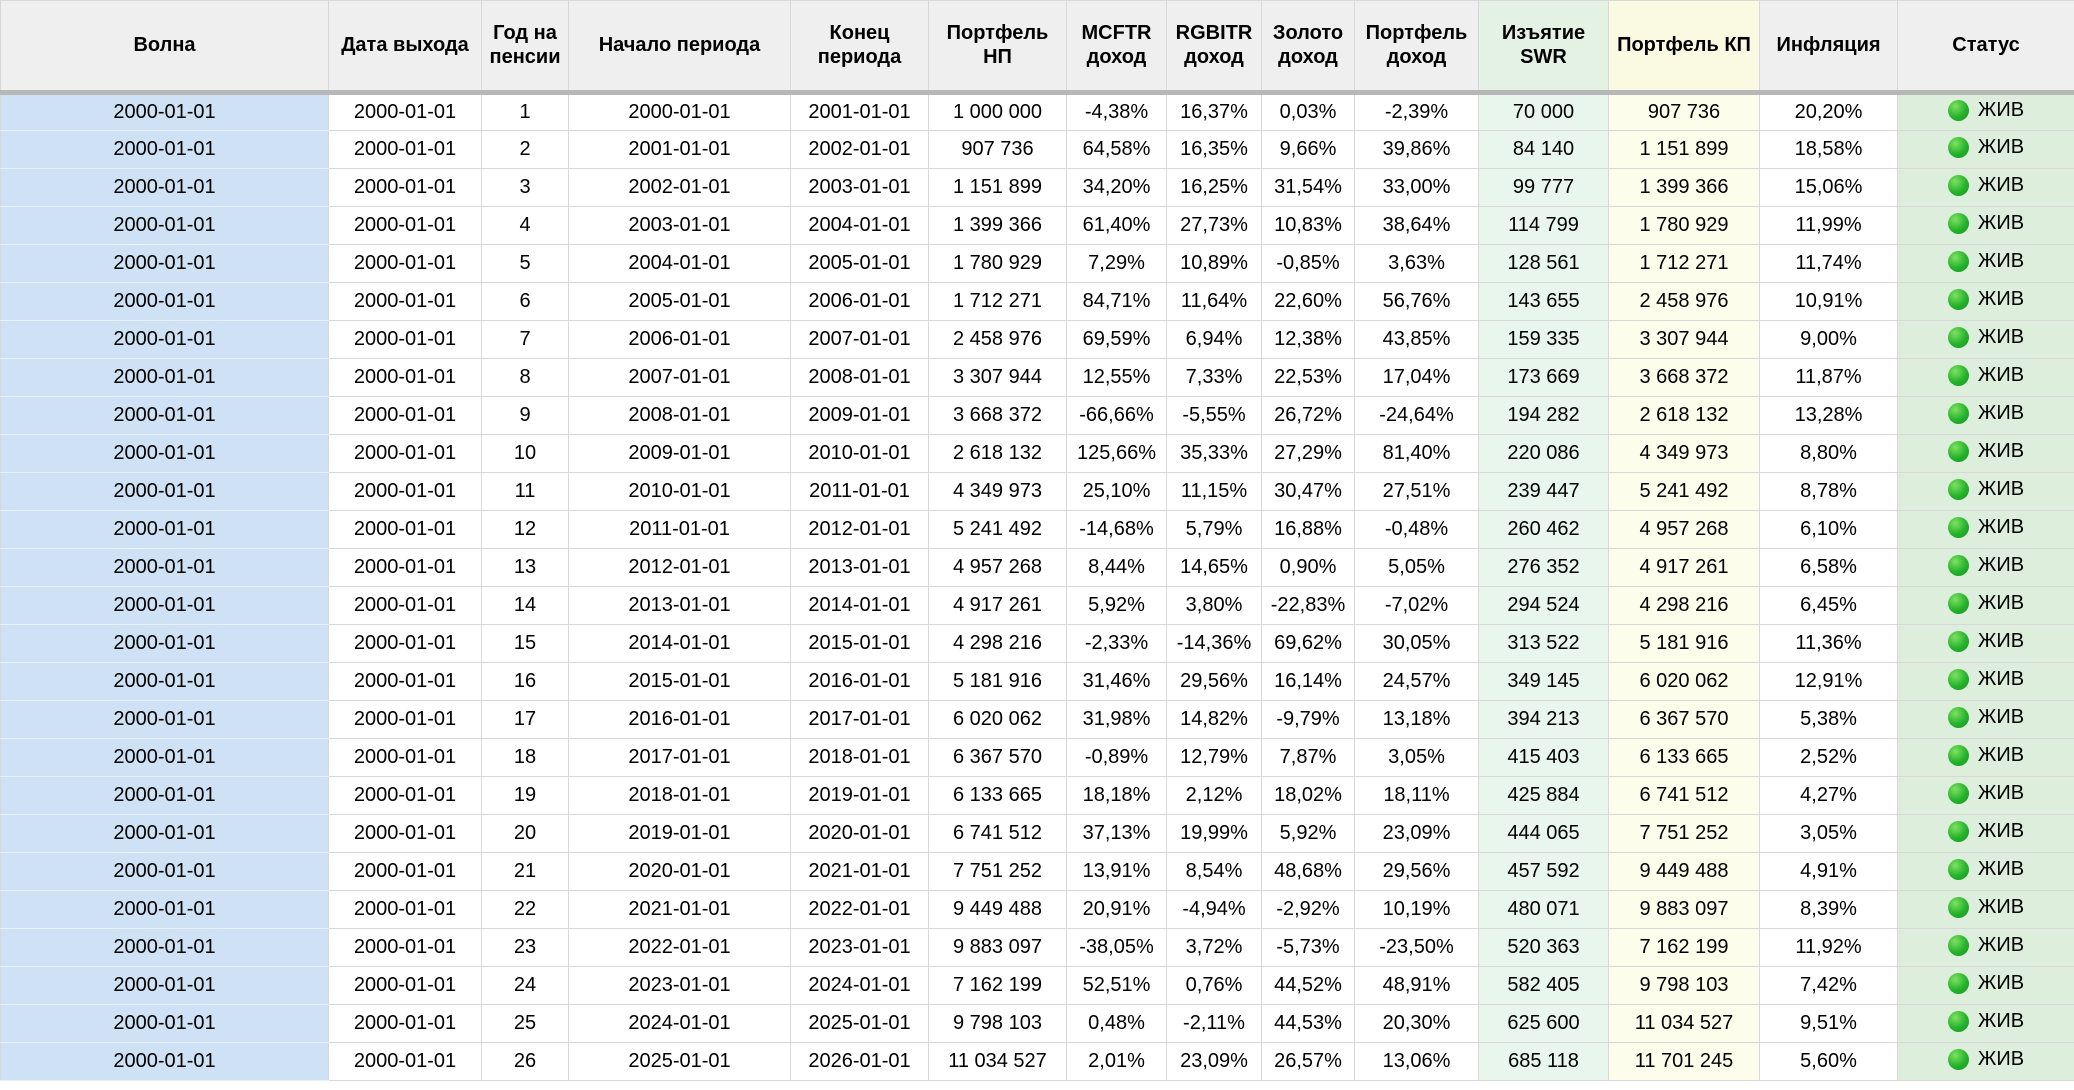 Image resolution: width=2074 pixels, height=1090 pixels. What do you see at coordinates (1416, 757) in the screenshot?
I see `cell-portfolio_return: 3,05%` at bounding box center [1416, 757].